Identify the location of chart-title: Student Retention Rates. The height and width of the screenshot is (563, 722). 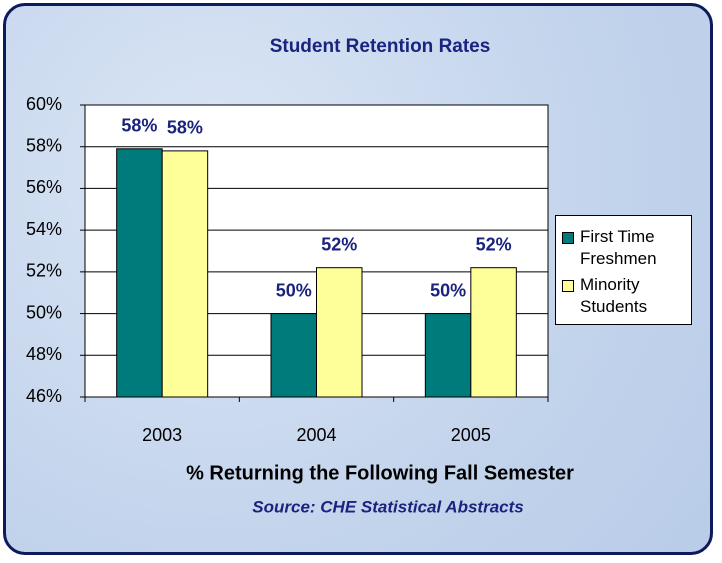
(380, 46).